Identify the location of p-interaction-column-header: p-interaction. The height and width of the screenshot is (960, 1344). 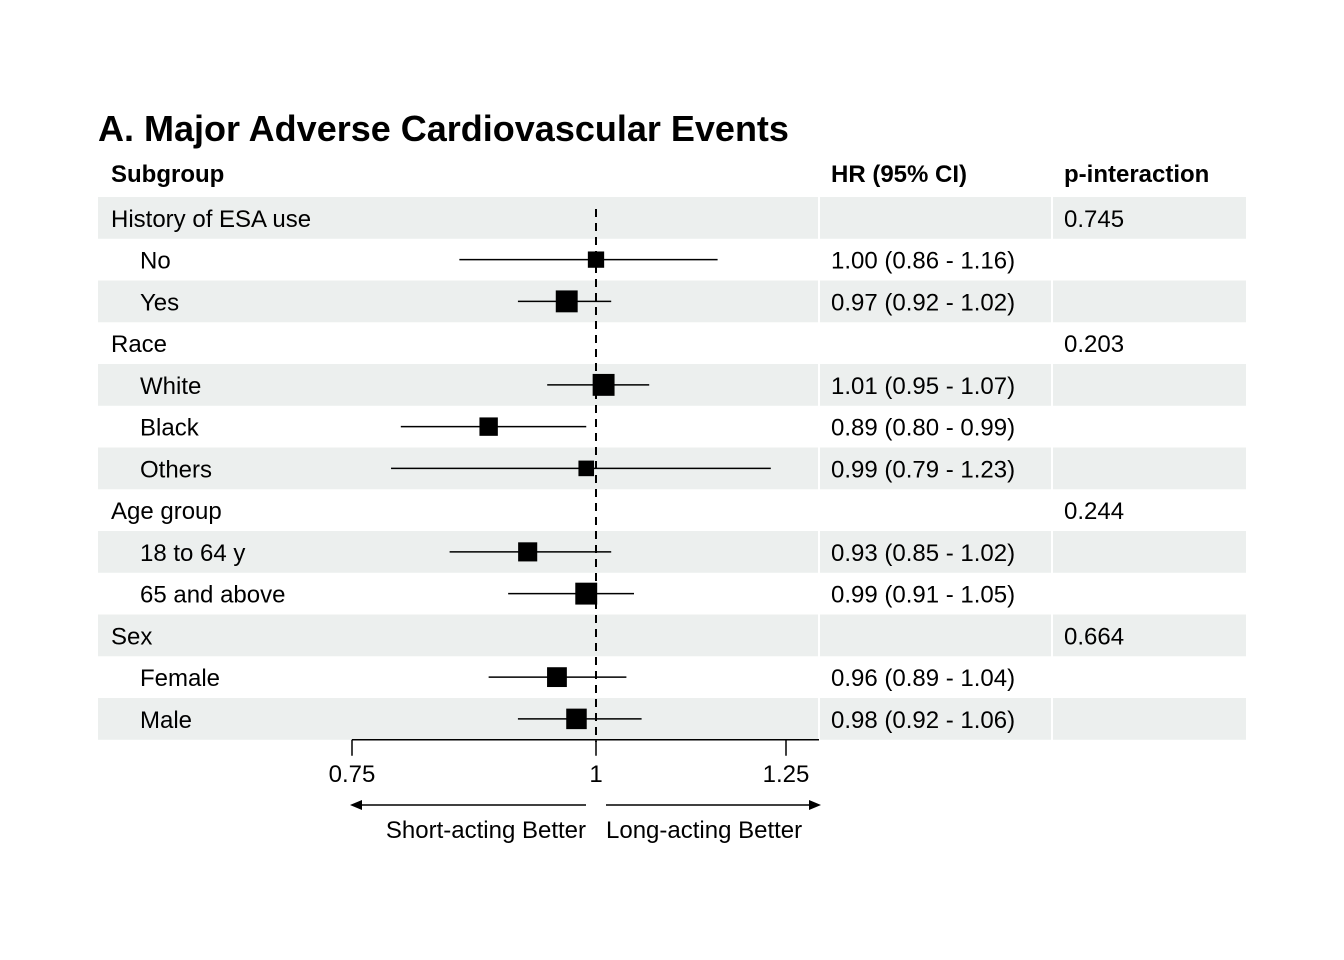
(1136, 174).